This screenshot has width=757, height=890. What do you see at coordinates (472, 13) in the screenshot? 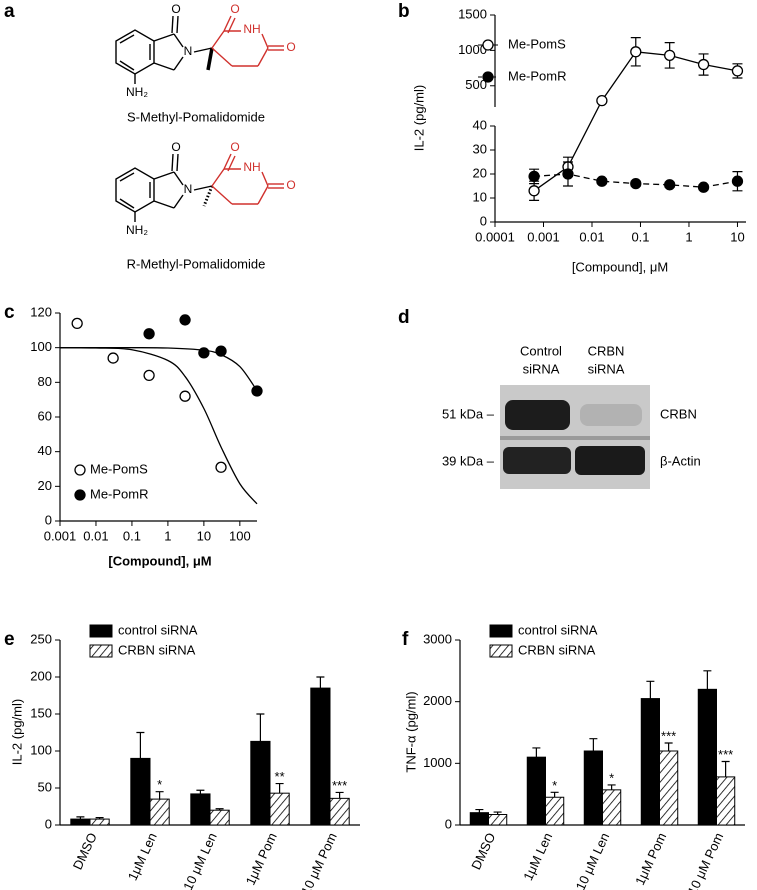
I see `y-tick-label: 1500` at bounding box center [472, 13].